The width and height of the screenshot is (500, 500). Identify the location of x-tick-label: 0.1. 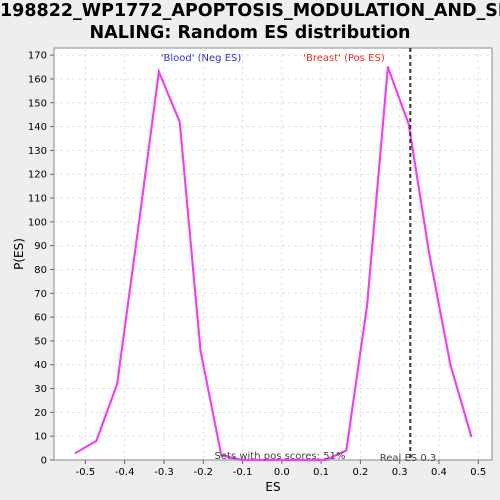
(321, 472).